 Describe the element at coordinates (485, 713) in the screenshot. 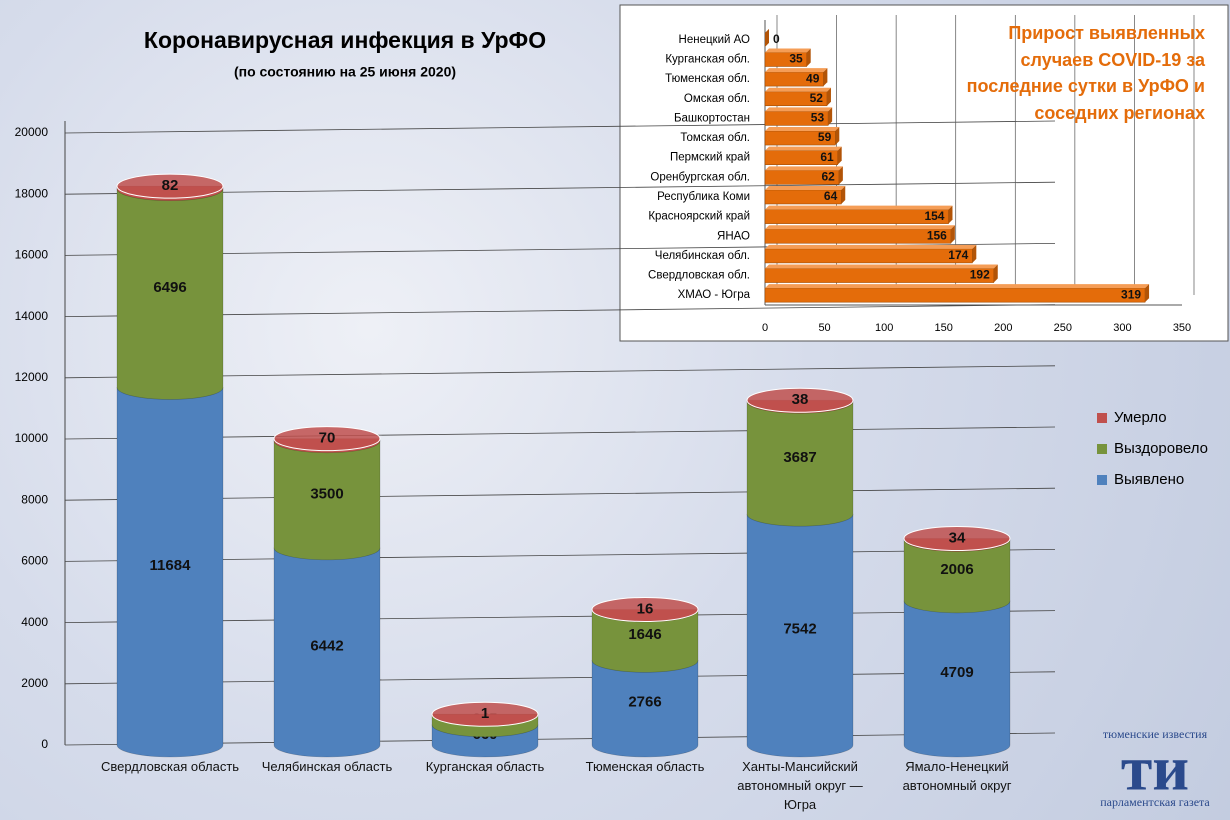

I see `value-label: 1` at that location.